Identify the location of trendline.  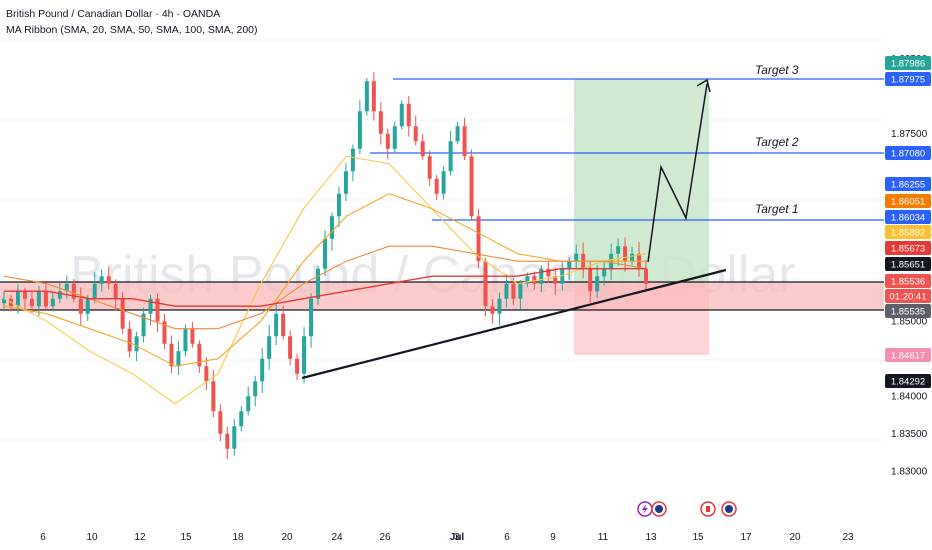
(514, 324).